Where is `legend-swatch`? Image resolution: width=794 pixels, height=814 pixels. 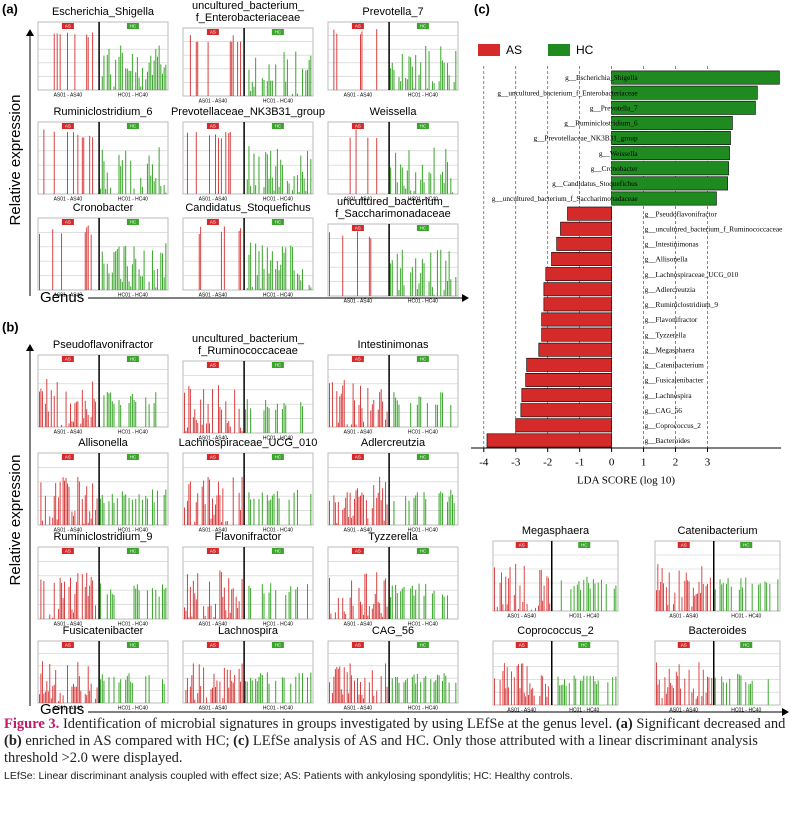
legend-swatch is located at coordinates (489, 50).